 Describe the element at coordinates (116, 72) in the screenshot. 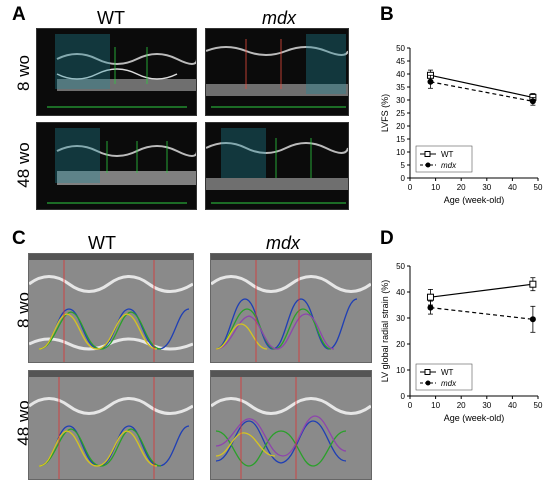

I see `echo-image-wt-8wo` at that location.